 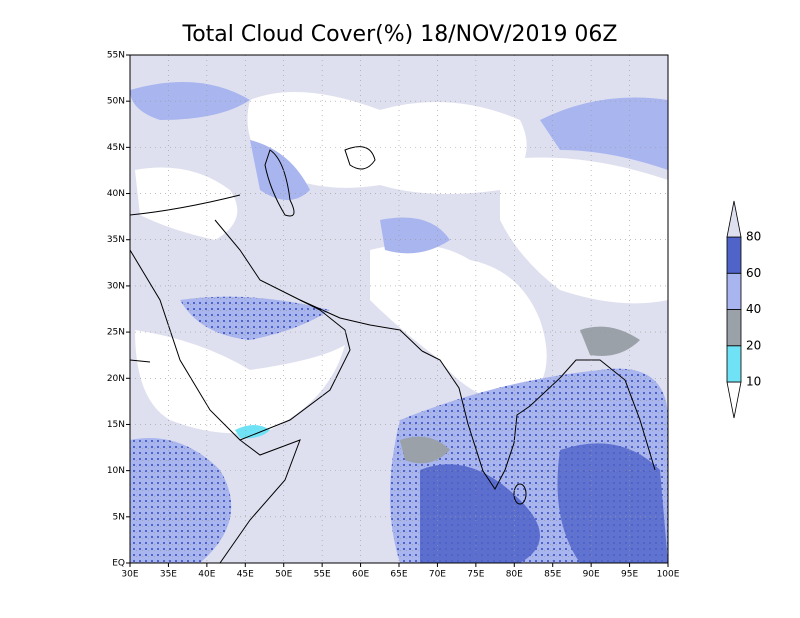 I want to click on y-tick-label: 5N, so click(x=119, y=517).